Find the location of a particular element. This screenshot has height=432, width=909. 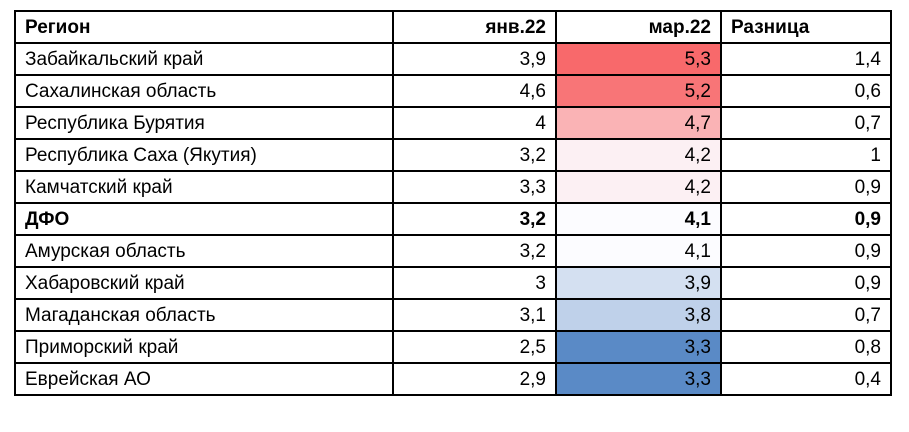

mar-value-cell: 4,7 is located at coordinates (638, 123).